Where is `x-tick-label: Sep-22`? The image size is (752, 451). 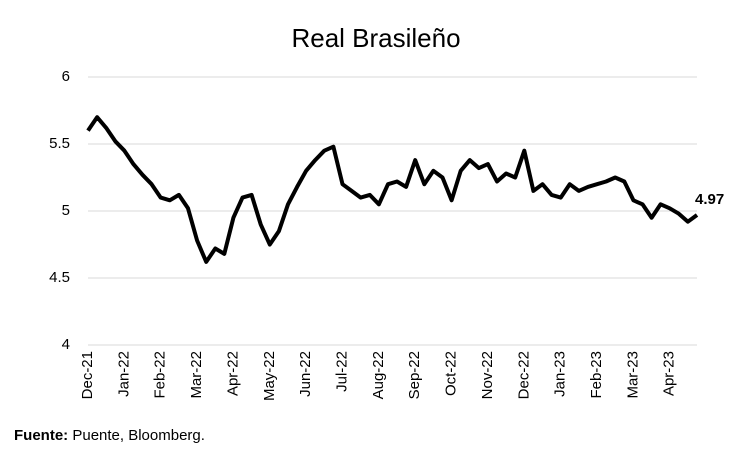
x-tick-label: Sep-22 is located at coordinates (414, 375).